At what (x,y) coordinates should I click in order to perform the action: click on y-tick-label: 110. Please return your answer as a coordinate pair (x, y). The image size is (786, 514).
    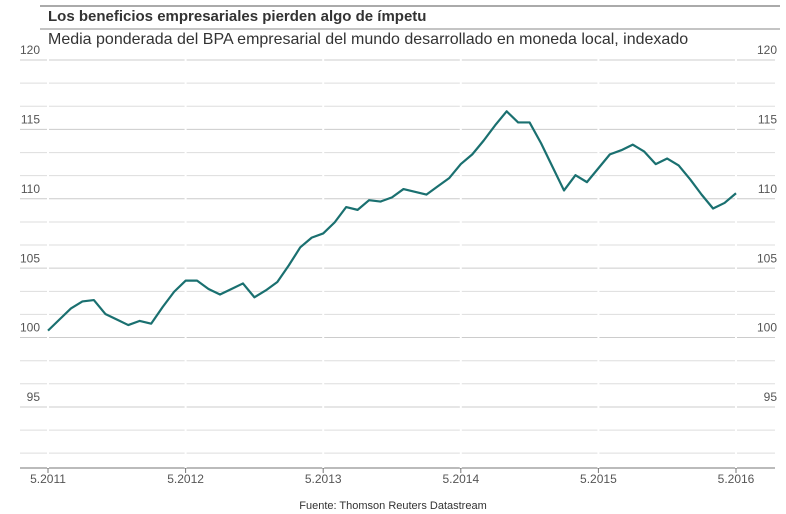
    Looking at the image, I should click on (30, 189).